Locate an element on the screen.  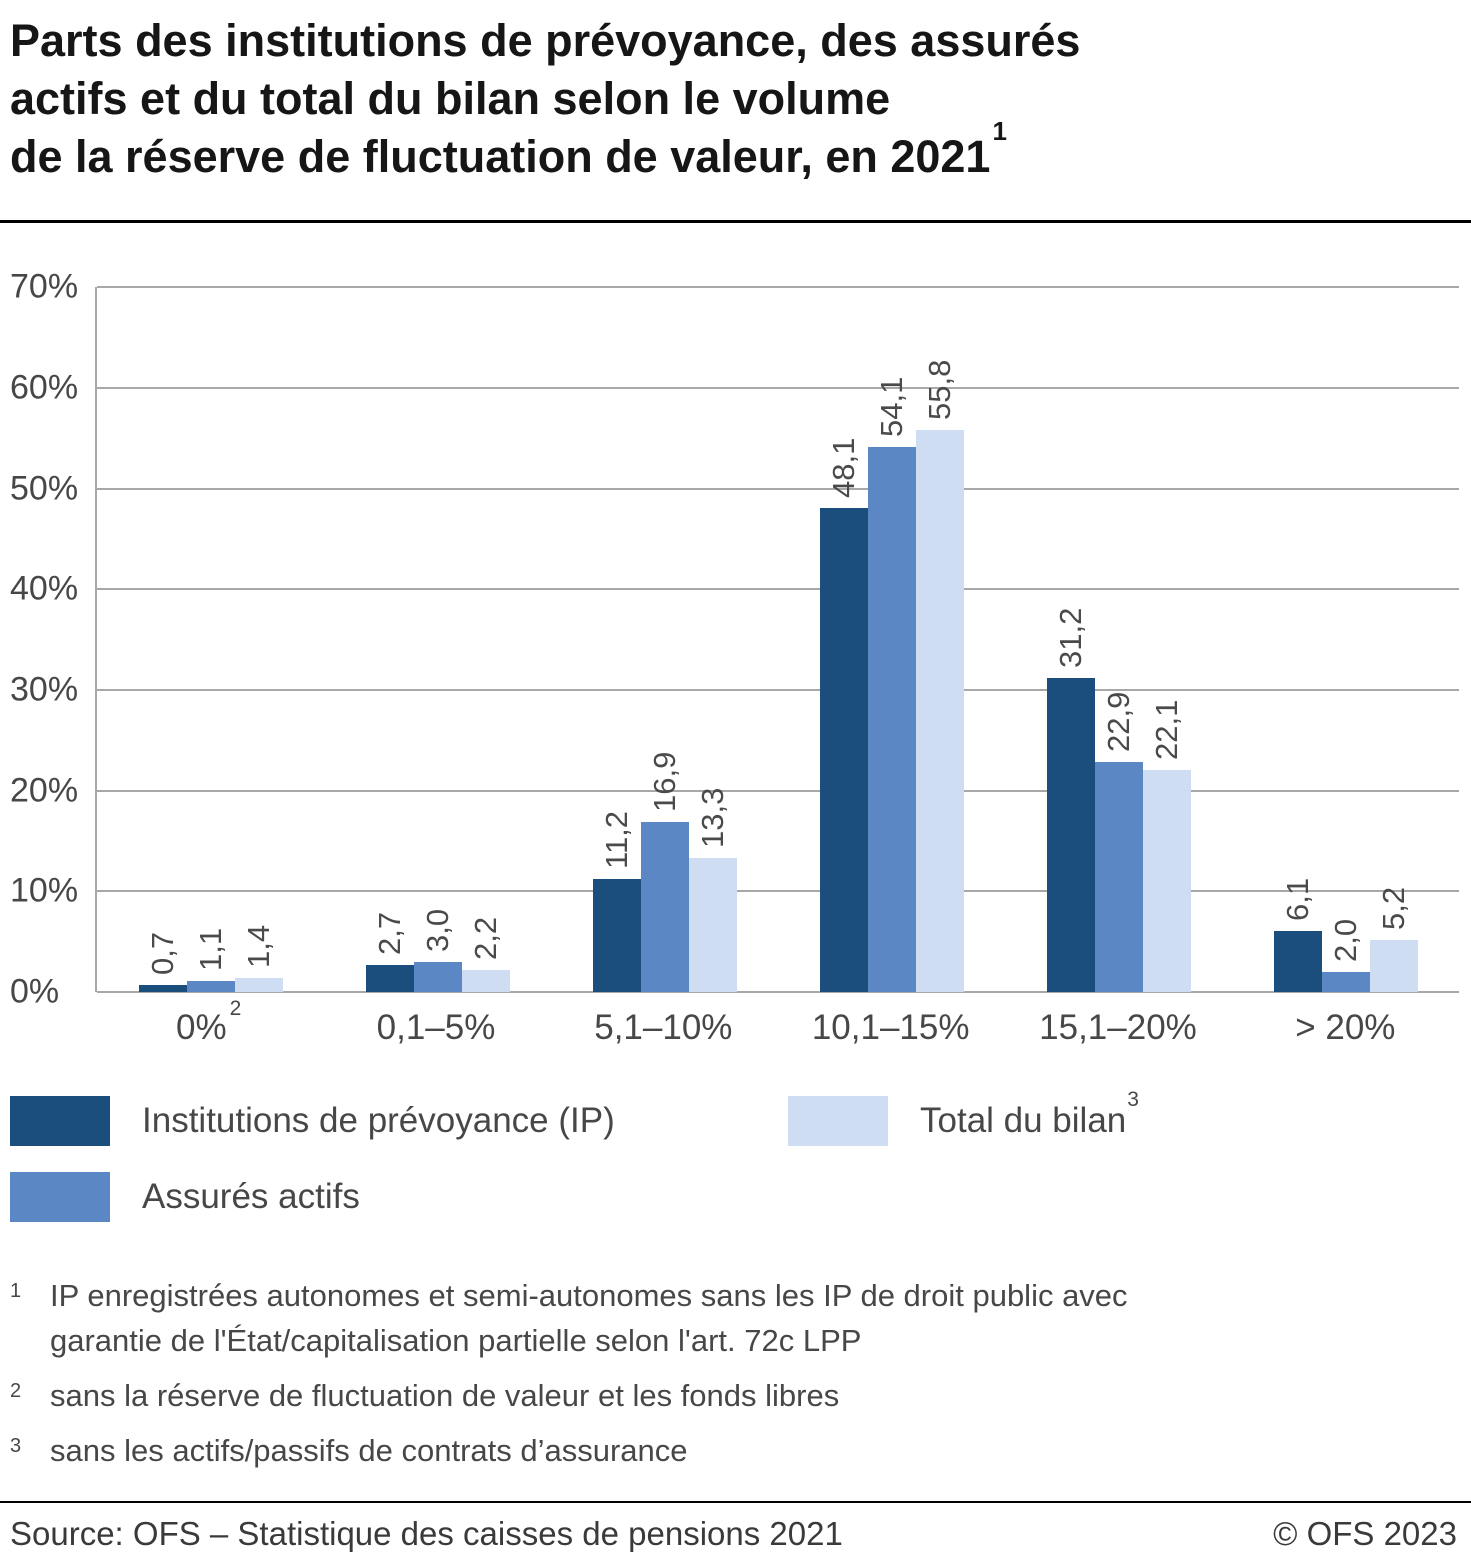
legend-swatch-total-bilan is located at coordinates (838, 1121).